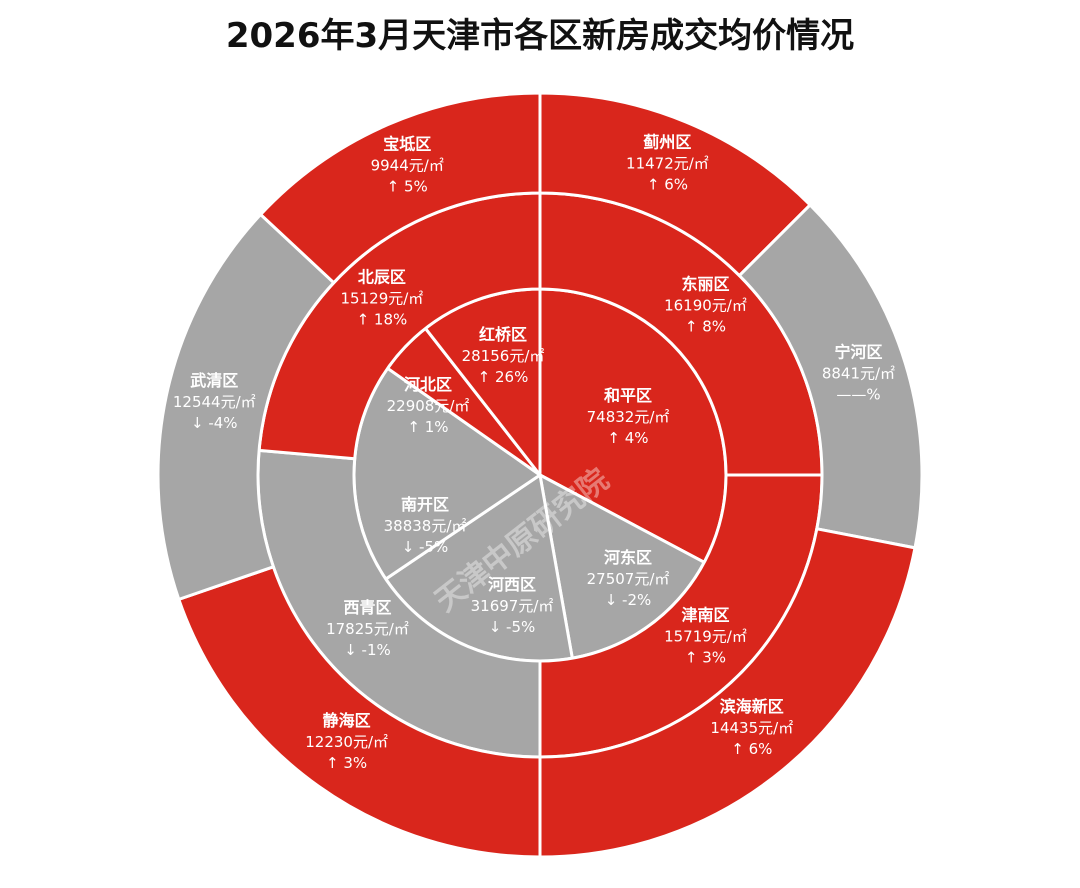 The image size is (1080, 888). I want to click on inner-segment-label: 河西区 31697元/㎡ ↓ -5%, so click(512, 605).